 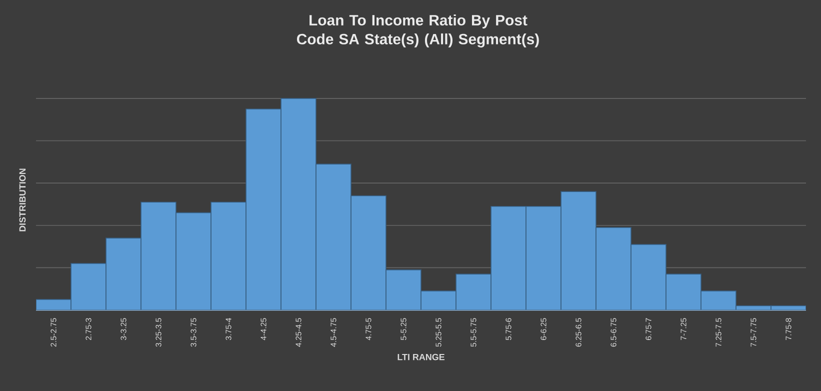 I want to click on x-axis-title: LTI RANGE, so click(x=421, y=357).